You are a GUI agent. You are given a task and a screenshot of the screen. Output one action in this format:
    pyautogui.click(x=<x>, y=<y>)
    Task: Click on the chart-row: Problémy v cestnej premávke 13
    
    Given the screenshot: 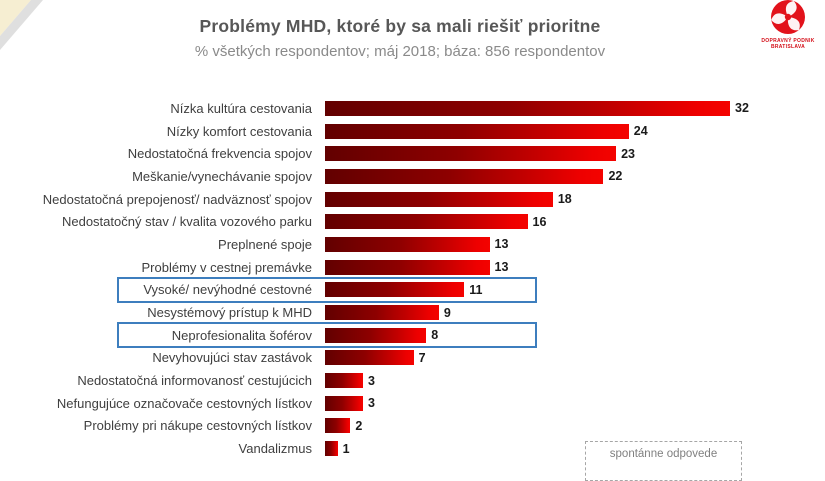 What is the action you would take?
    pyautogui.click(x=412, y=267)
    